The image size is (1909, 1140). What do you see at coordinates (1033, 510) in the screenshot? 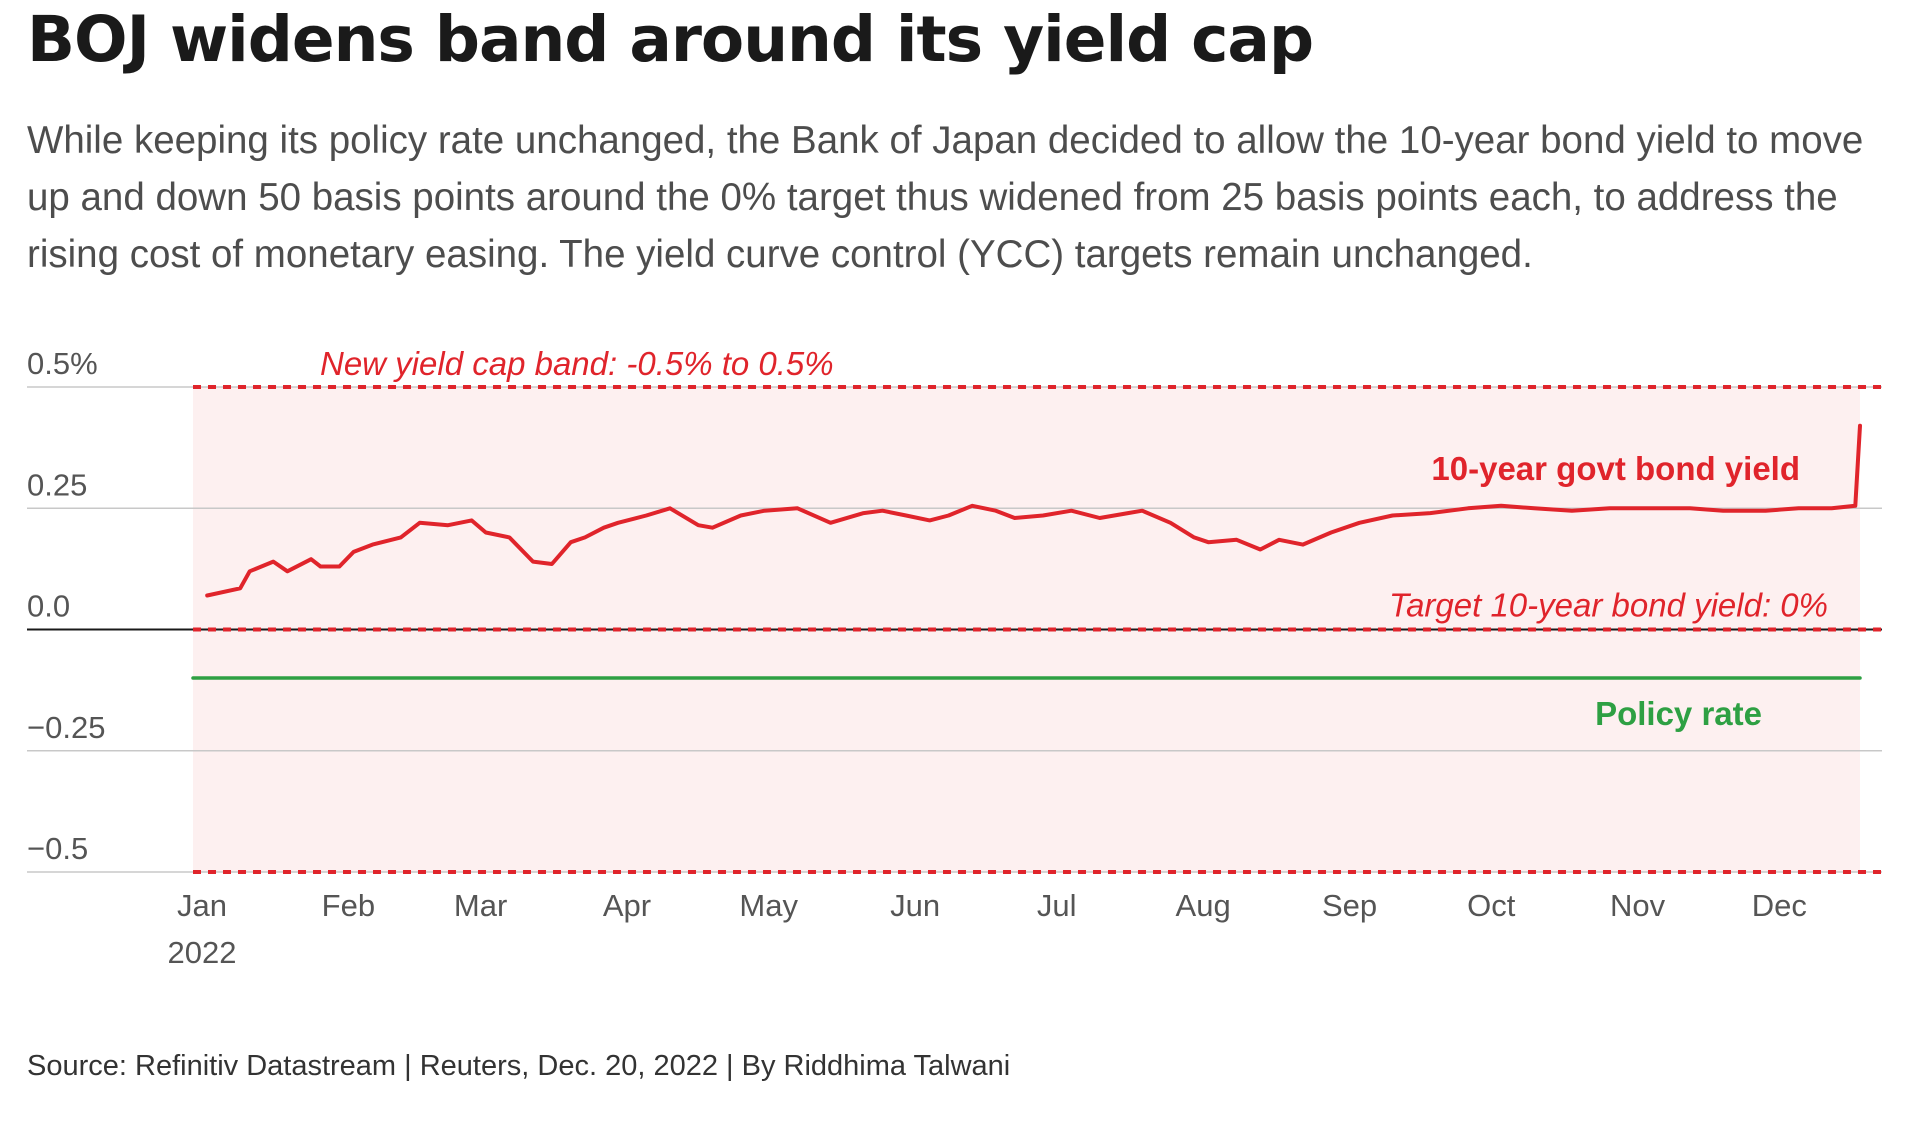
I see `series-line-yield` at bounding box center [1033, 510].